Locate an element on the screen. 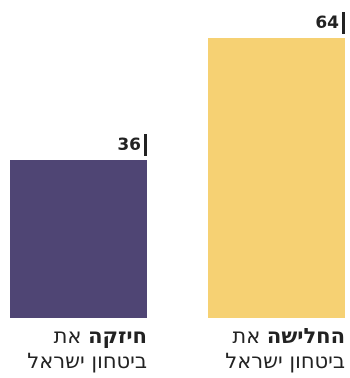  category-label-2: חיזקה את ביטחון ישראל is located at coordinates (87, 348).